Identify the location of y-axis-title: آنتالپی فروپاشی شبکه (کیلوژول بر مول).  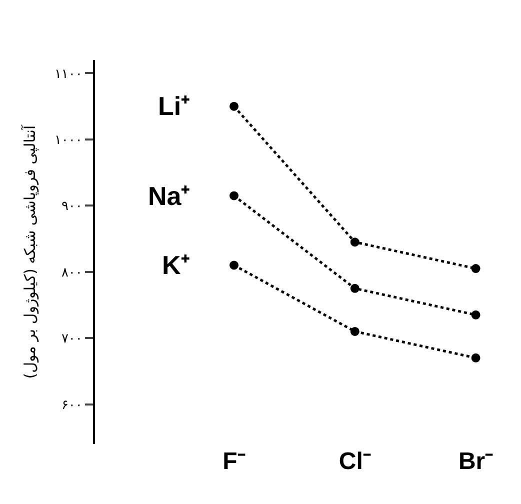
(30, 251).